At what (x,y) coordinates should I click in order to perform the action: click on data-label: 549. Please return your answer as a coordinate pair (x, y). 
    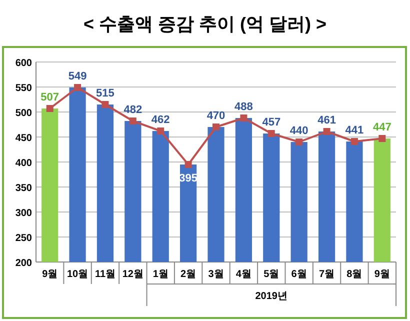
    Looking at the image, I should click on (77, 76).